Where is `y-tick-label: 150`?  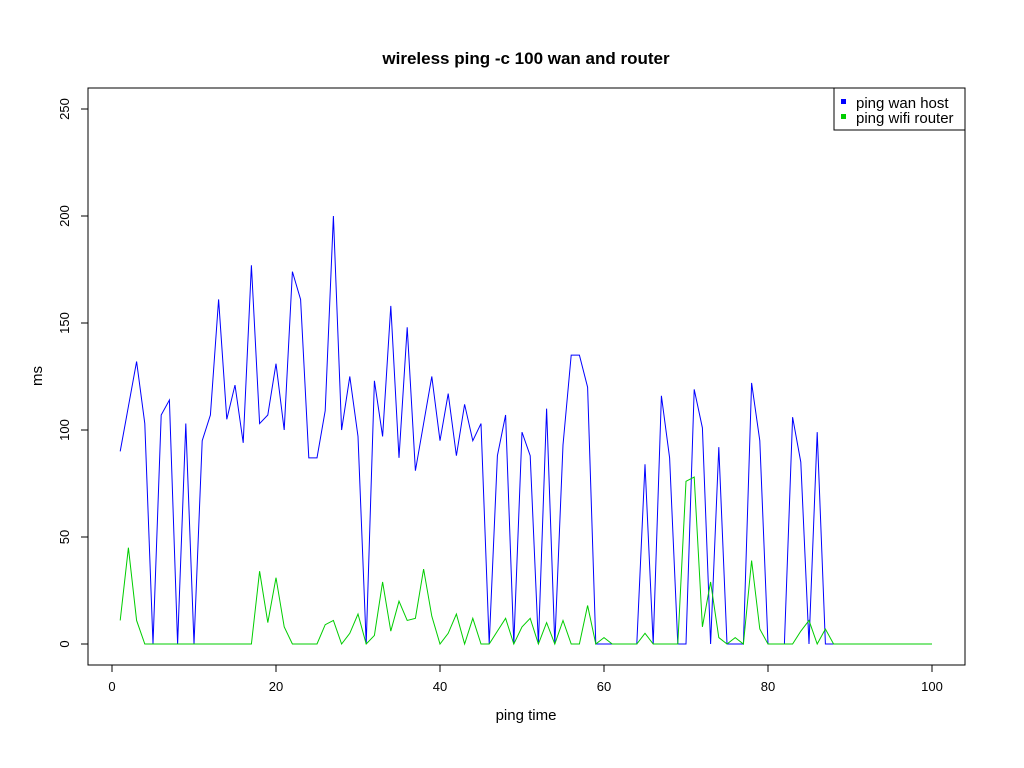 y-tick-label: 150 is located at coordinates (64, 323).